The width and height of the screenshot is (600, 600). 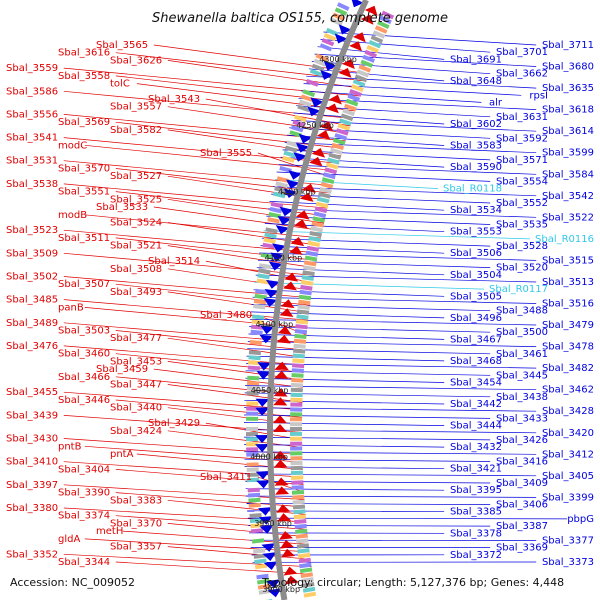 What do you see at coordinates (522, 138) in the screenshot?
I see `gene-label: Sbal_3592` at bounding box center [522, 138].